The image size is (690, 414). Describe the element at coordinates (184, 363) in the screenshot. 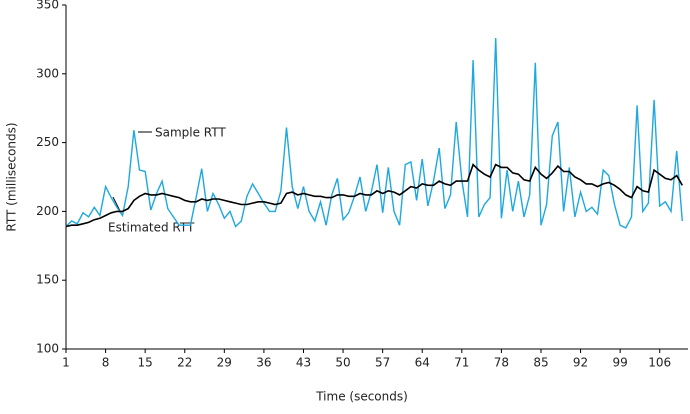

I see `x-tick-label: 22` at that location.